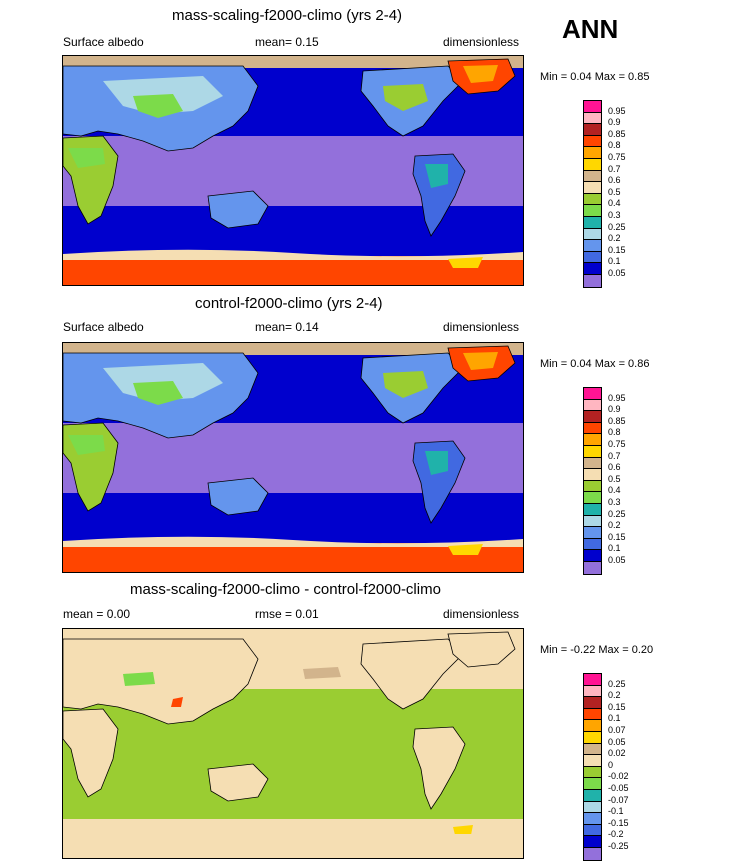 This screenshot has width=732, height=865. What do you see at coordinates (614, 548) in the screenshot?
I see `colorbar-tick-label: 0.1` at bounding box center [614, 548].